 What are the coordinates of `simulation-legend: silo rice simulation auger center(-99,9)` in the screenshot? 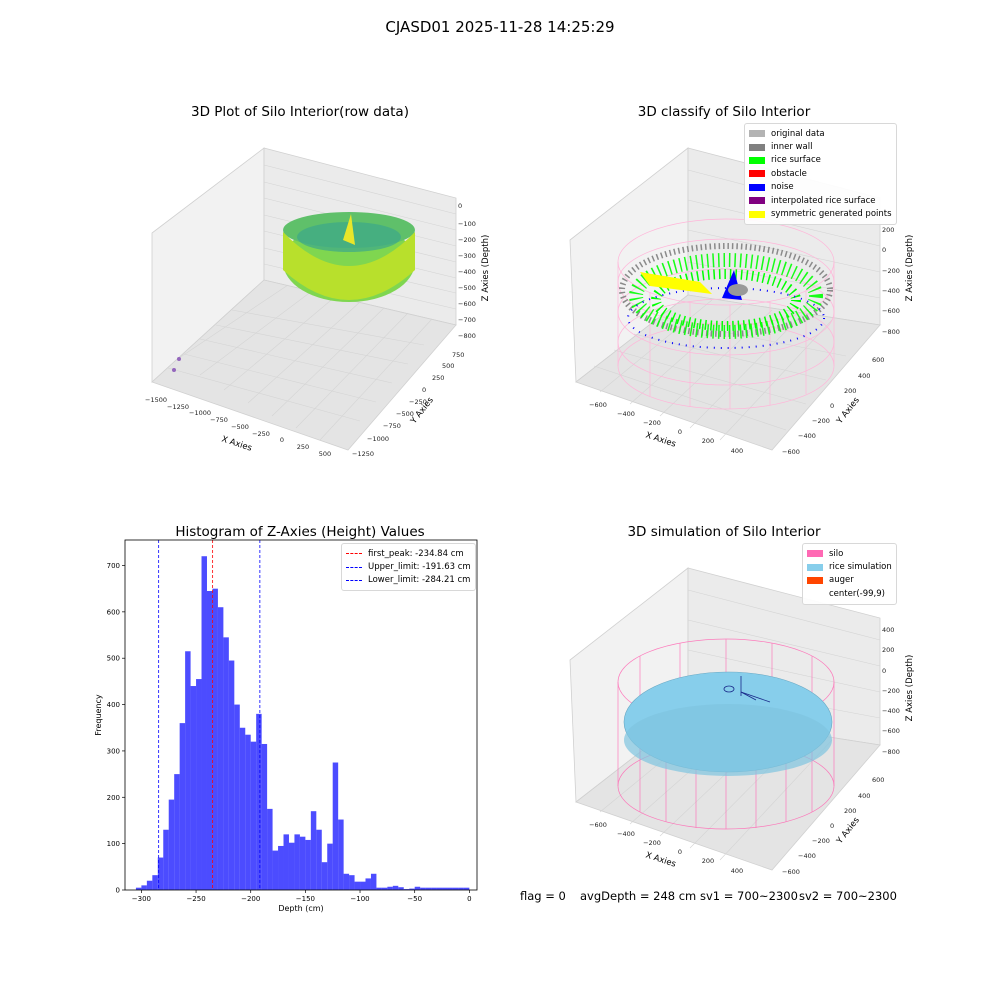 It's located at (849, 574).